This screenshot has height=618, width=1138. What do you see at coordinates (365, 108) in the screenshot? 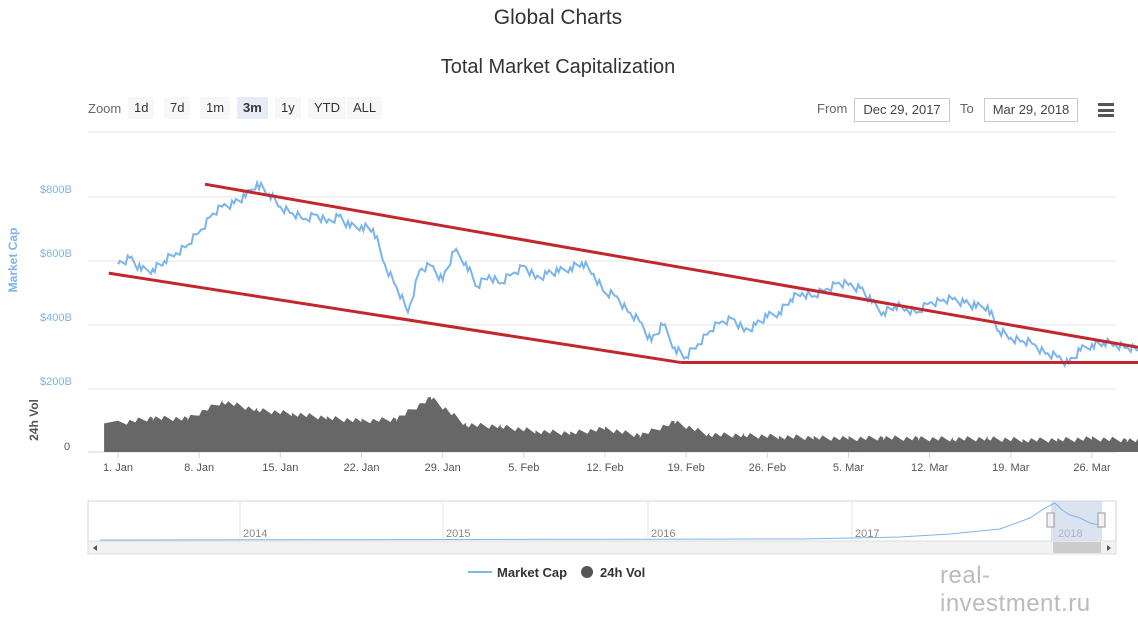
I see `zoom-all-button: ALL` at bounding box center [365, 108].